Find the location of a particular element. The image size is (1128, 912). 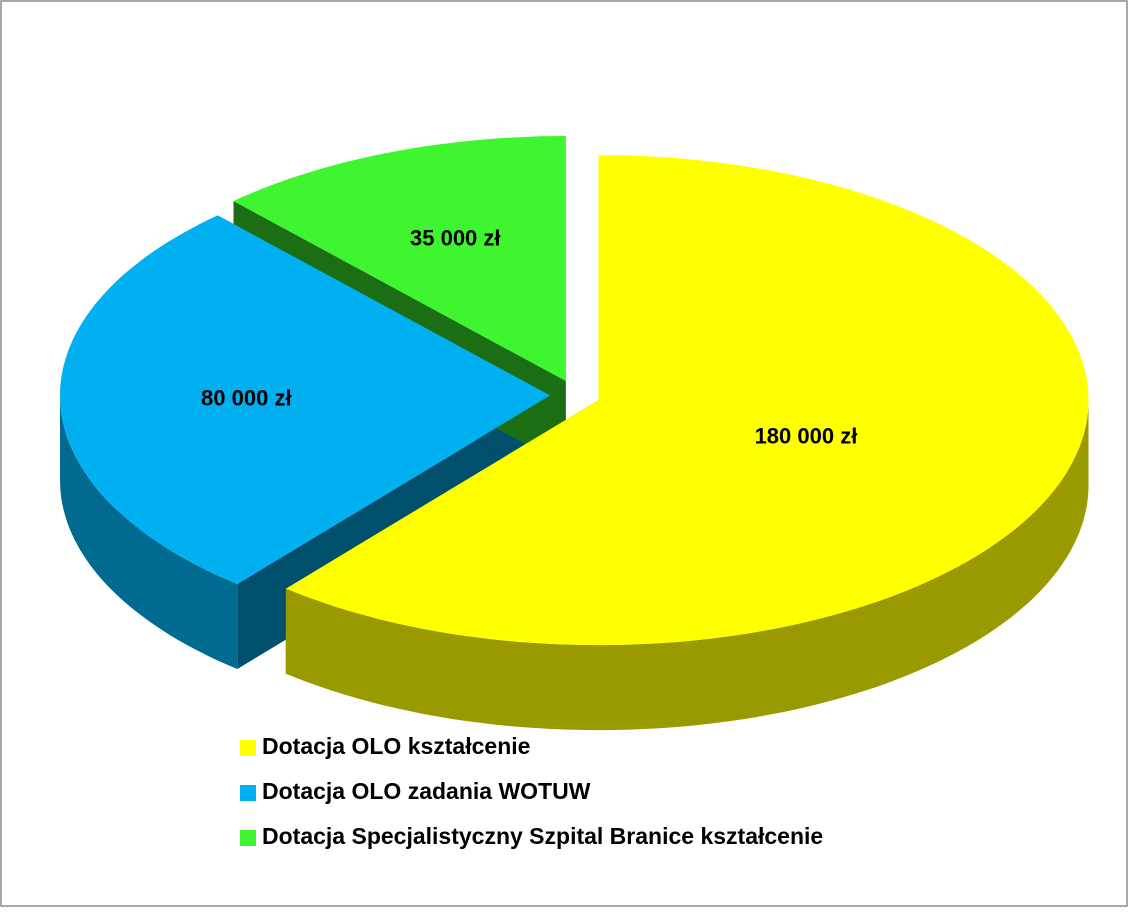

data-label: 80 000 zł is located at coordinates (246, 397).